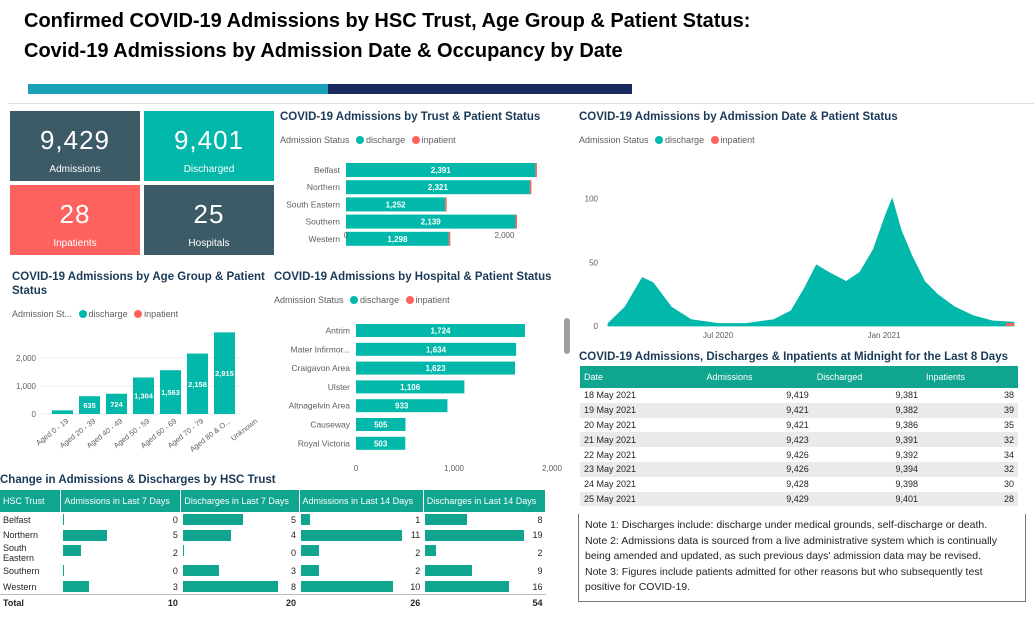 The width and height of the screenshot is (1036, 617). Describe the element at coordinates (75, 146) in the screenshot. I see `kpi-admissions-card: 9,429 Admissions` at that location.